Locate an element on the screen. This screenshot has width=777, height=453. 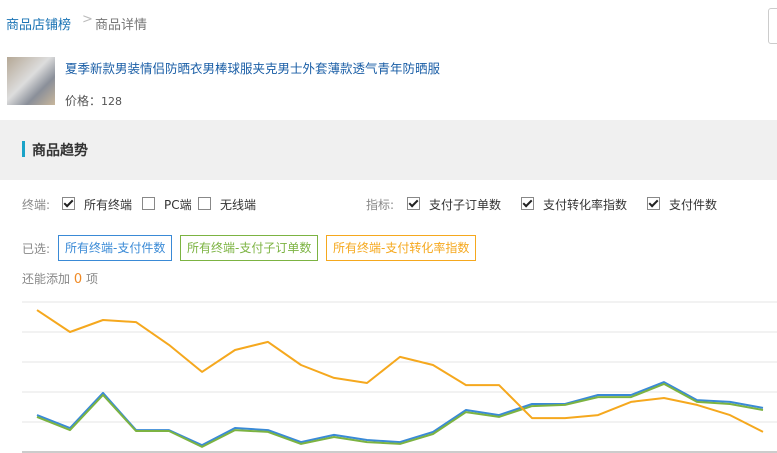
selected-label: 已选: is located at coordinates (36, 249).